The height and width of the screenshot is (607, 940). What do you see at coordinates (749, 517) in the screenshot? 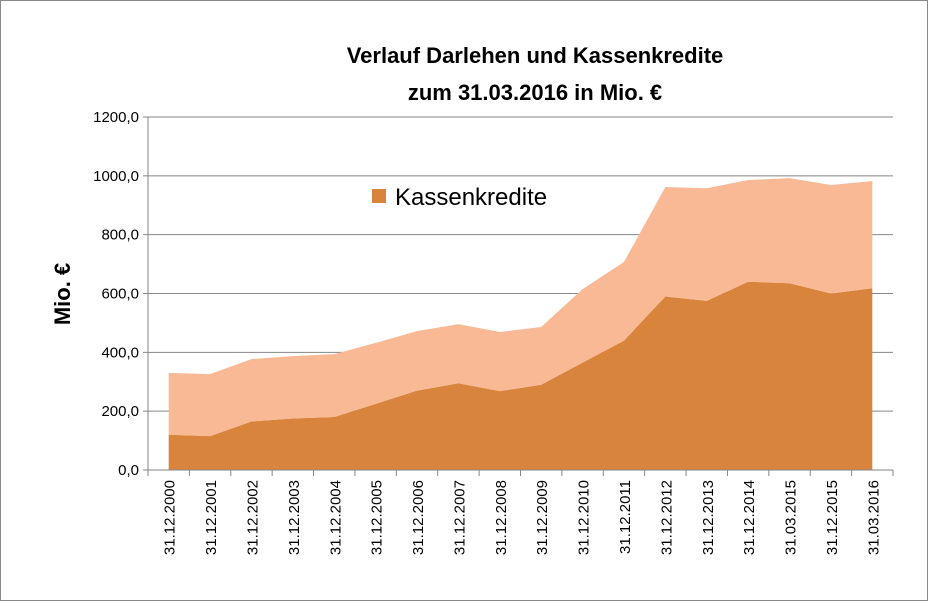
I see `x-tick-label: 31.12.2014` at bounding box center [749, 517].